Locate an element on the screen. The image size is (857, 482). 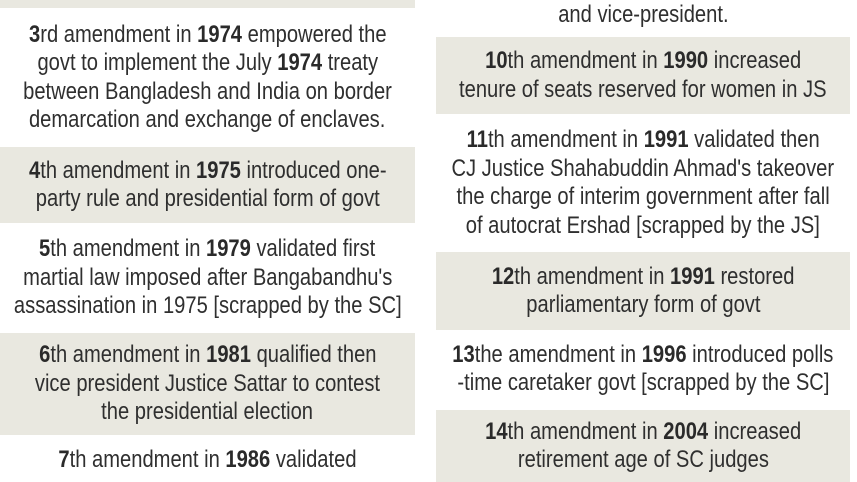
text-segment: introduced one- is located at coordinates (313, 170).